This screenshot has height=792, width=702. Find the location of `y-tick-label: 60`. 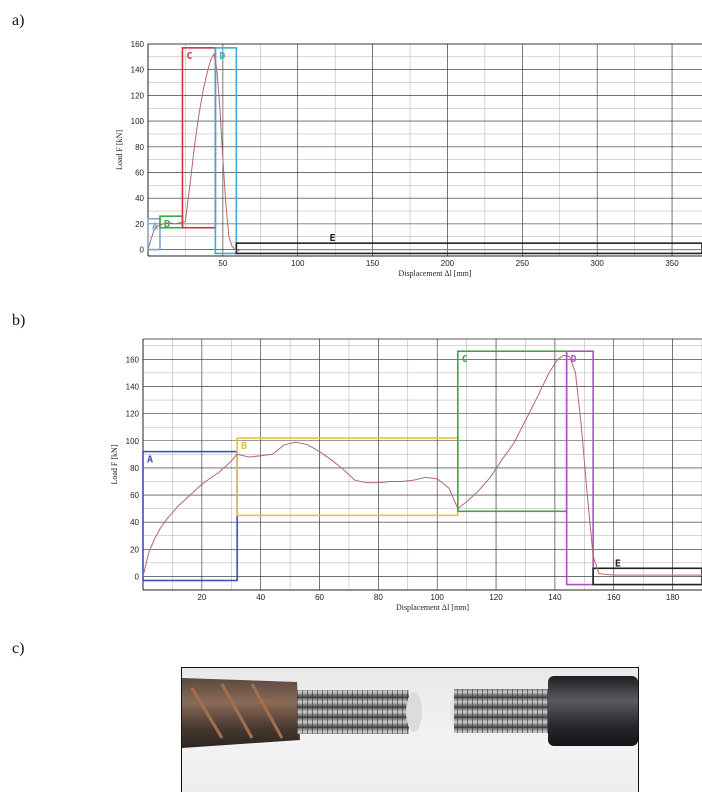

y-tick-label: 60 is located at coordinates (134, 495).